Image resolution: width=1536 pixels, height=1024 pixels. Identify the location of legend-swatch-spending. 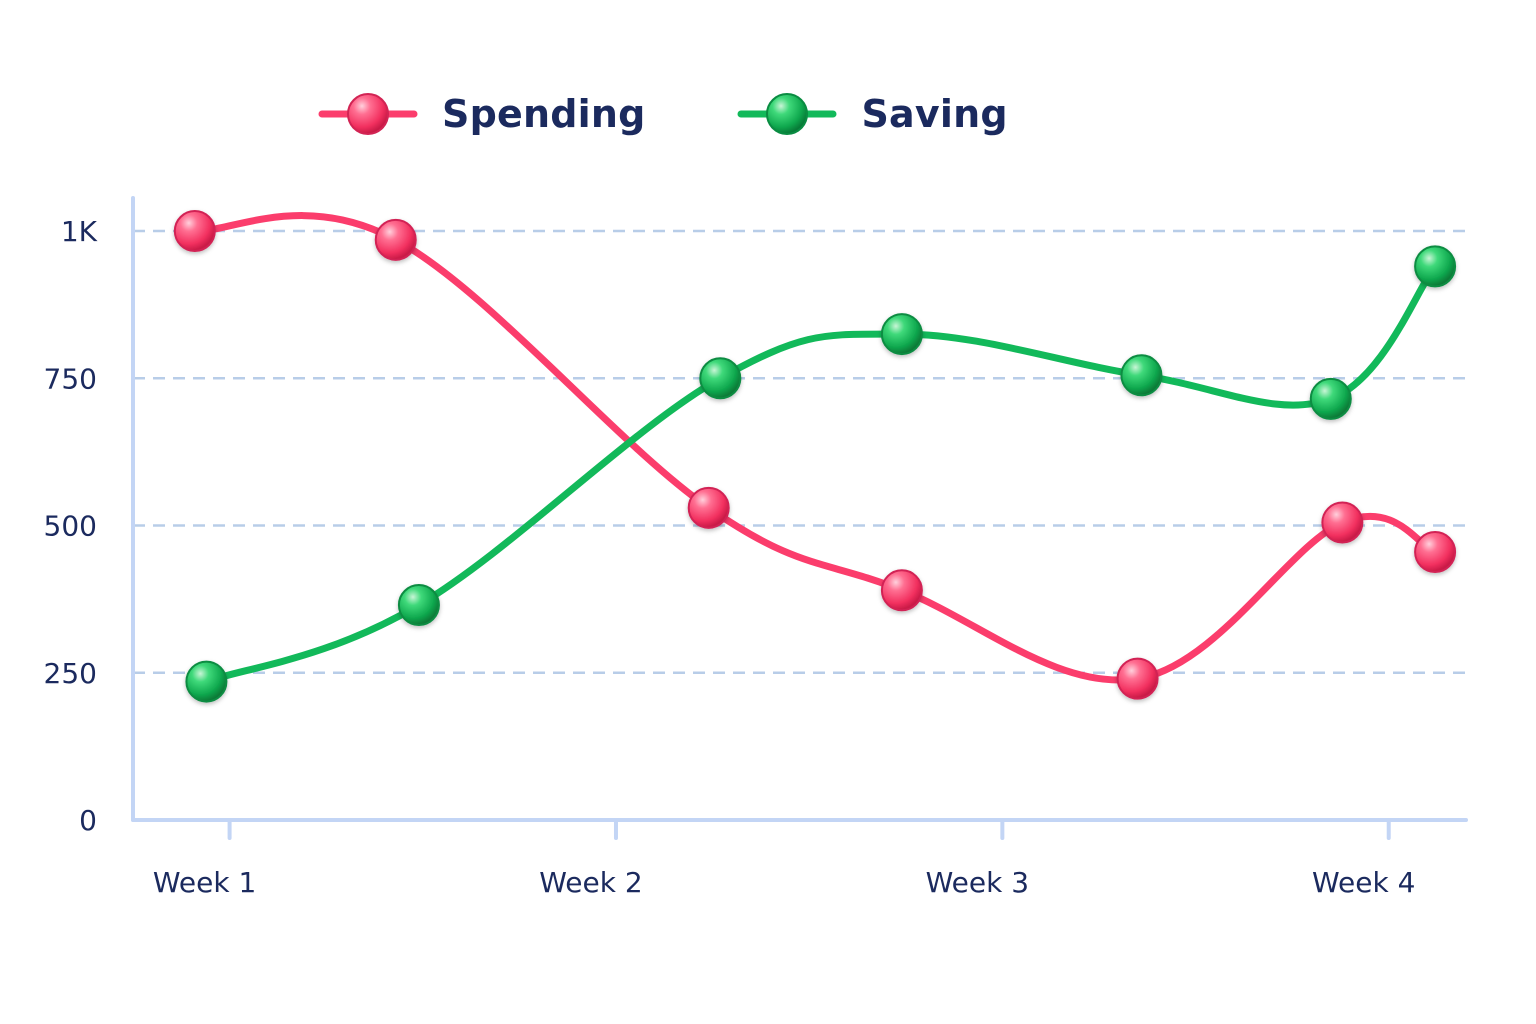
(368, 114).